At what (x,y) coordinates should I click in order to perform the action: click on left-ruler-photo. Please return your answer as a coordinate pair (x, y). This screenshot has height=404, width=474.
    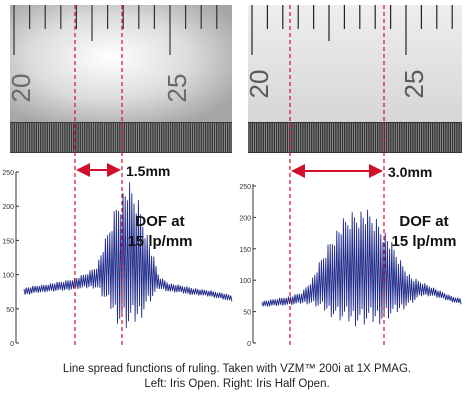
    Looking at the image, I should click on (121, 63).